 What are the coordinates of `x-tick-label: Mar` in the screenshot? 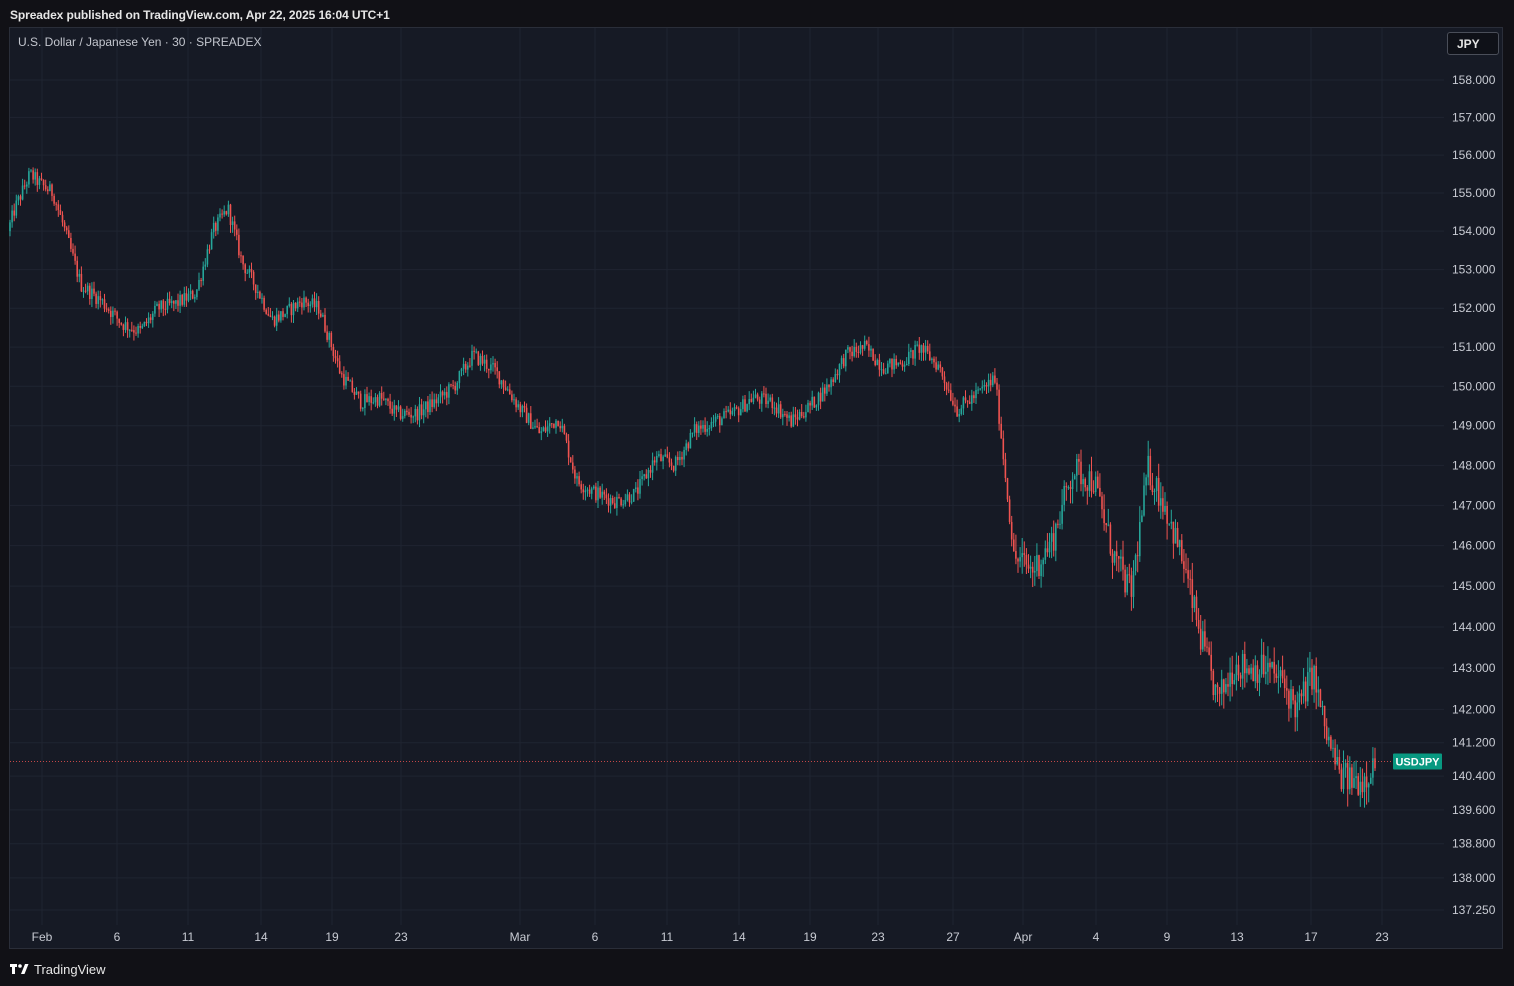 It's located at (520, 937).